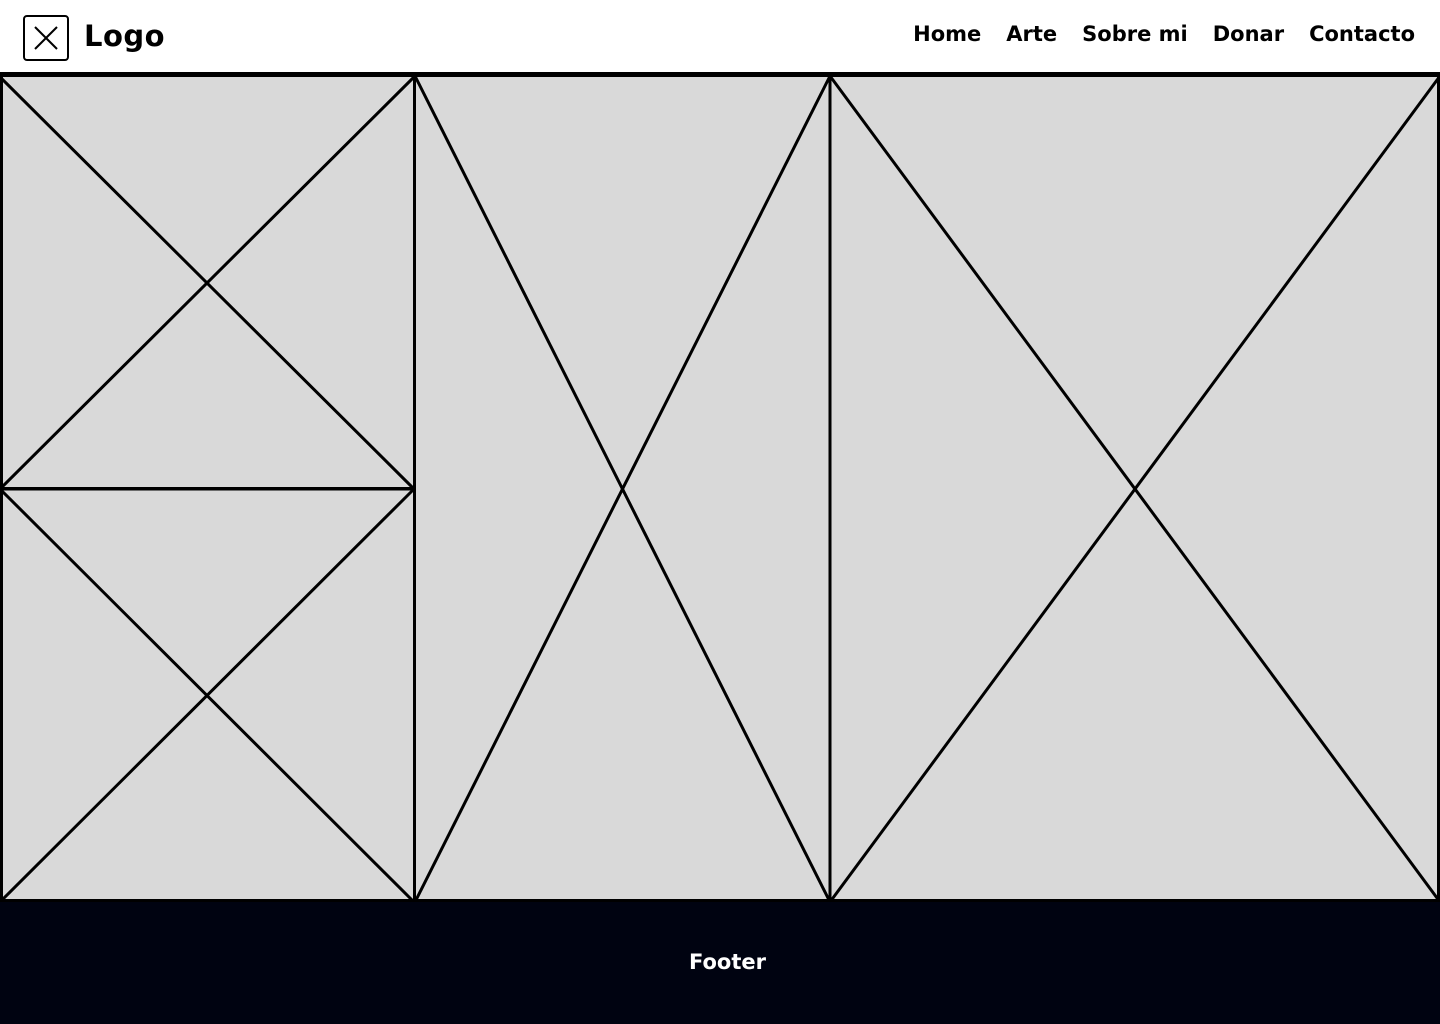  Describe the element at coordinates (1032, 34) in the screenshot. I see `nav-item-arte: Arte` at that location.